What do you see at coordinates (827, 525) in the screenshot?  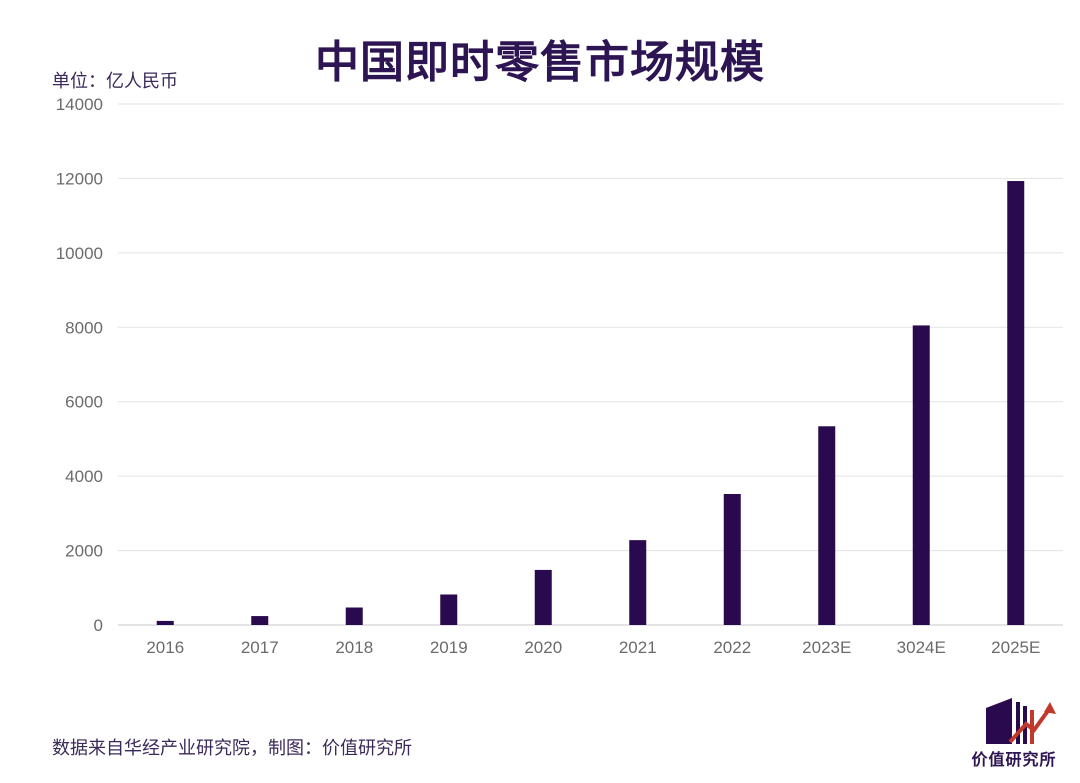 I see `bar-2023E` at bounding box center [827, 525].